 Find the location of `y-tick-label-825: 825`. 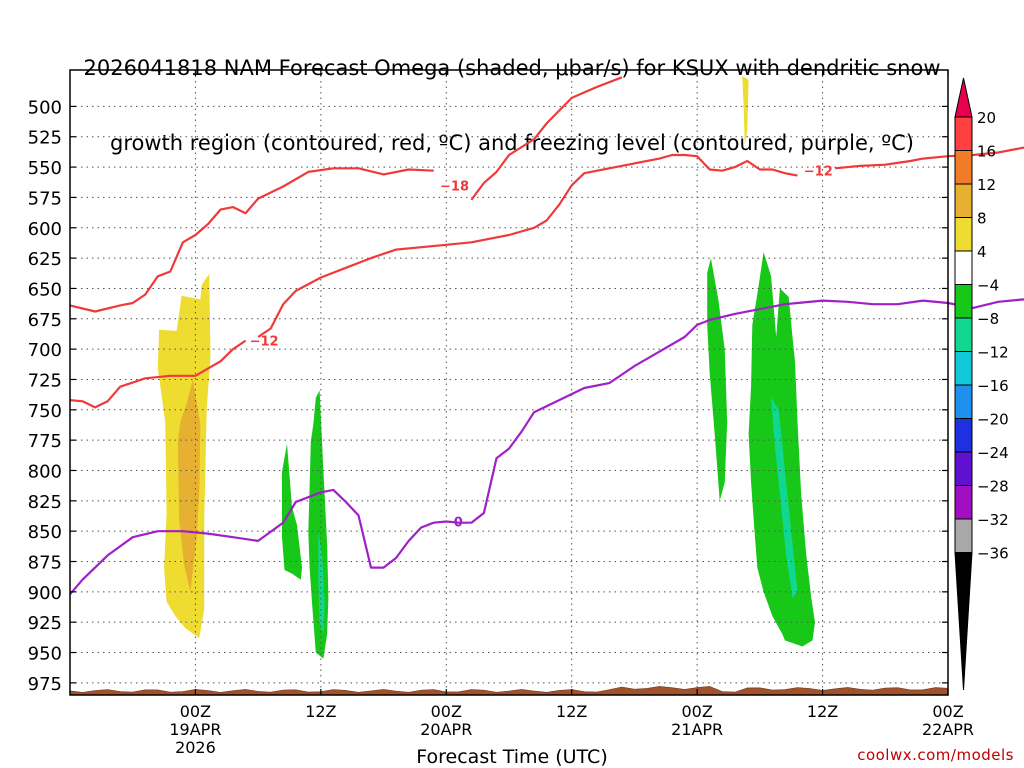

y-tick-label-825: 825 is located at coordinates (45, 502).